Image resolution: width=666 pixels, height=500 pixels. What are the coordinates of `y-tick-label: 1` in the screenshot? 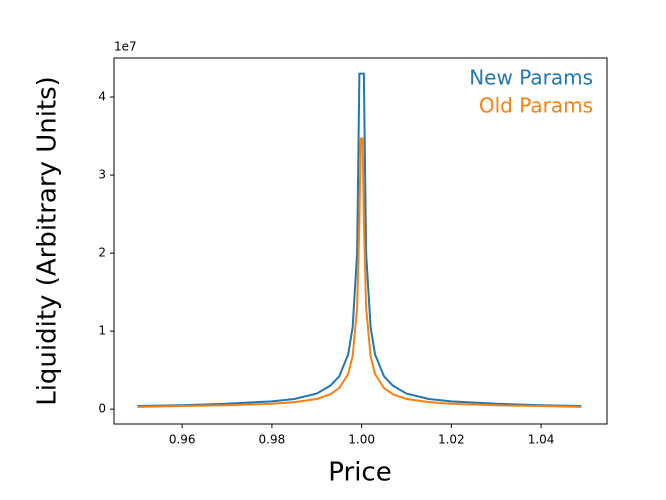 It's located at (102, 331).